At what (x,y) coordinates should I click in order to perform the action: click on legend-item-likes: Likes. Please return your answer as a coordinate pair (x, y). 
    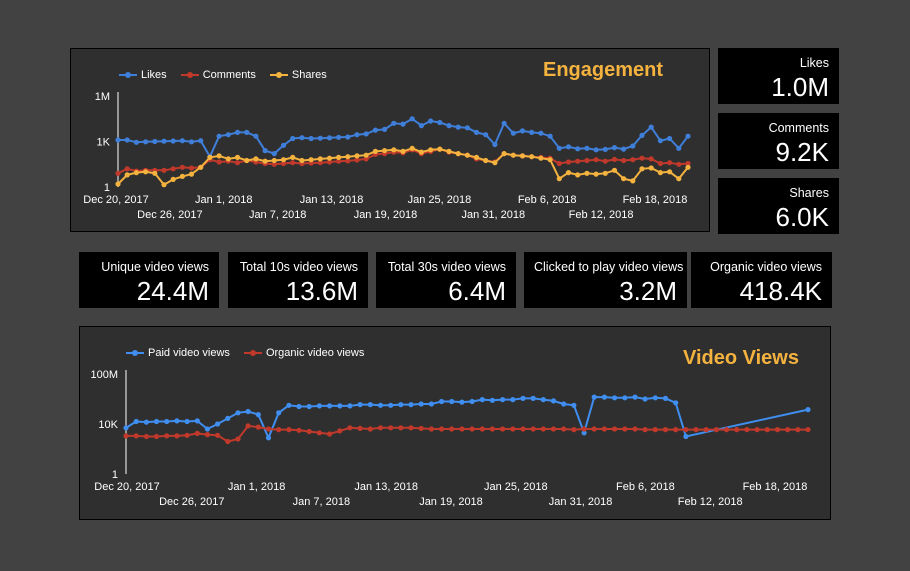
    Looking at the image, I should click on (143, 75).